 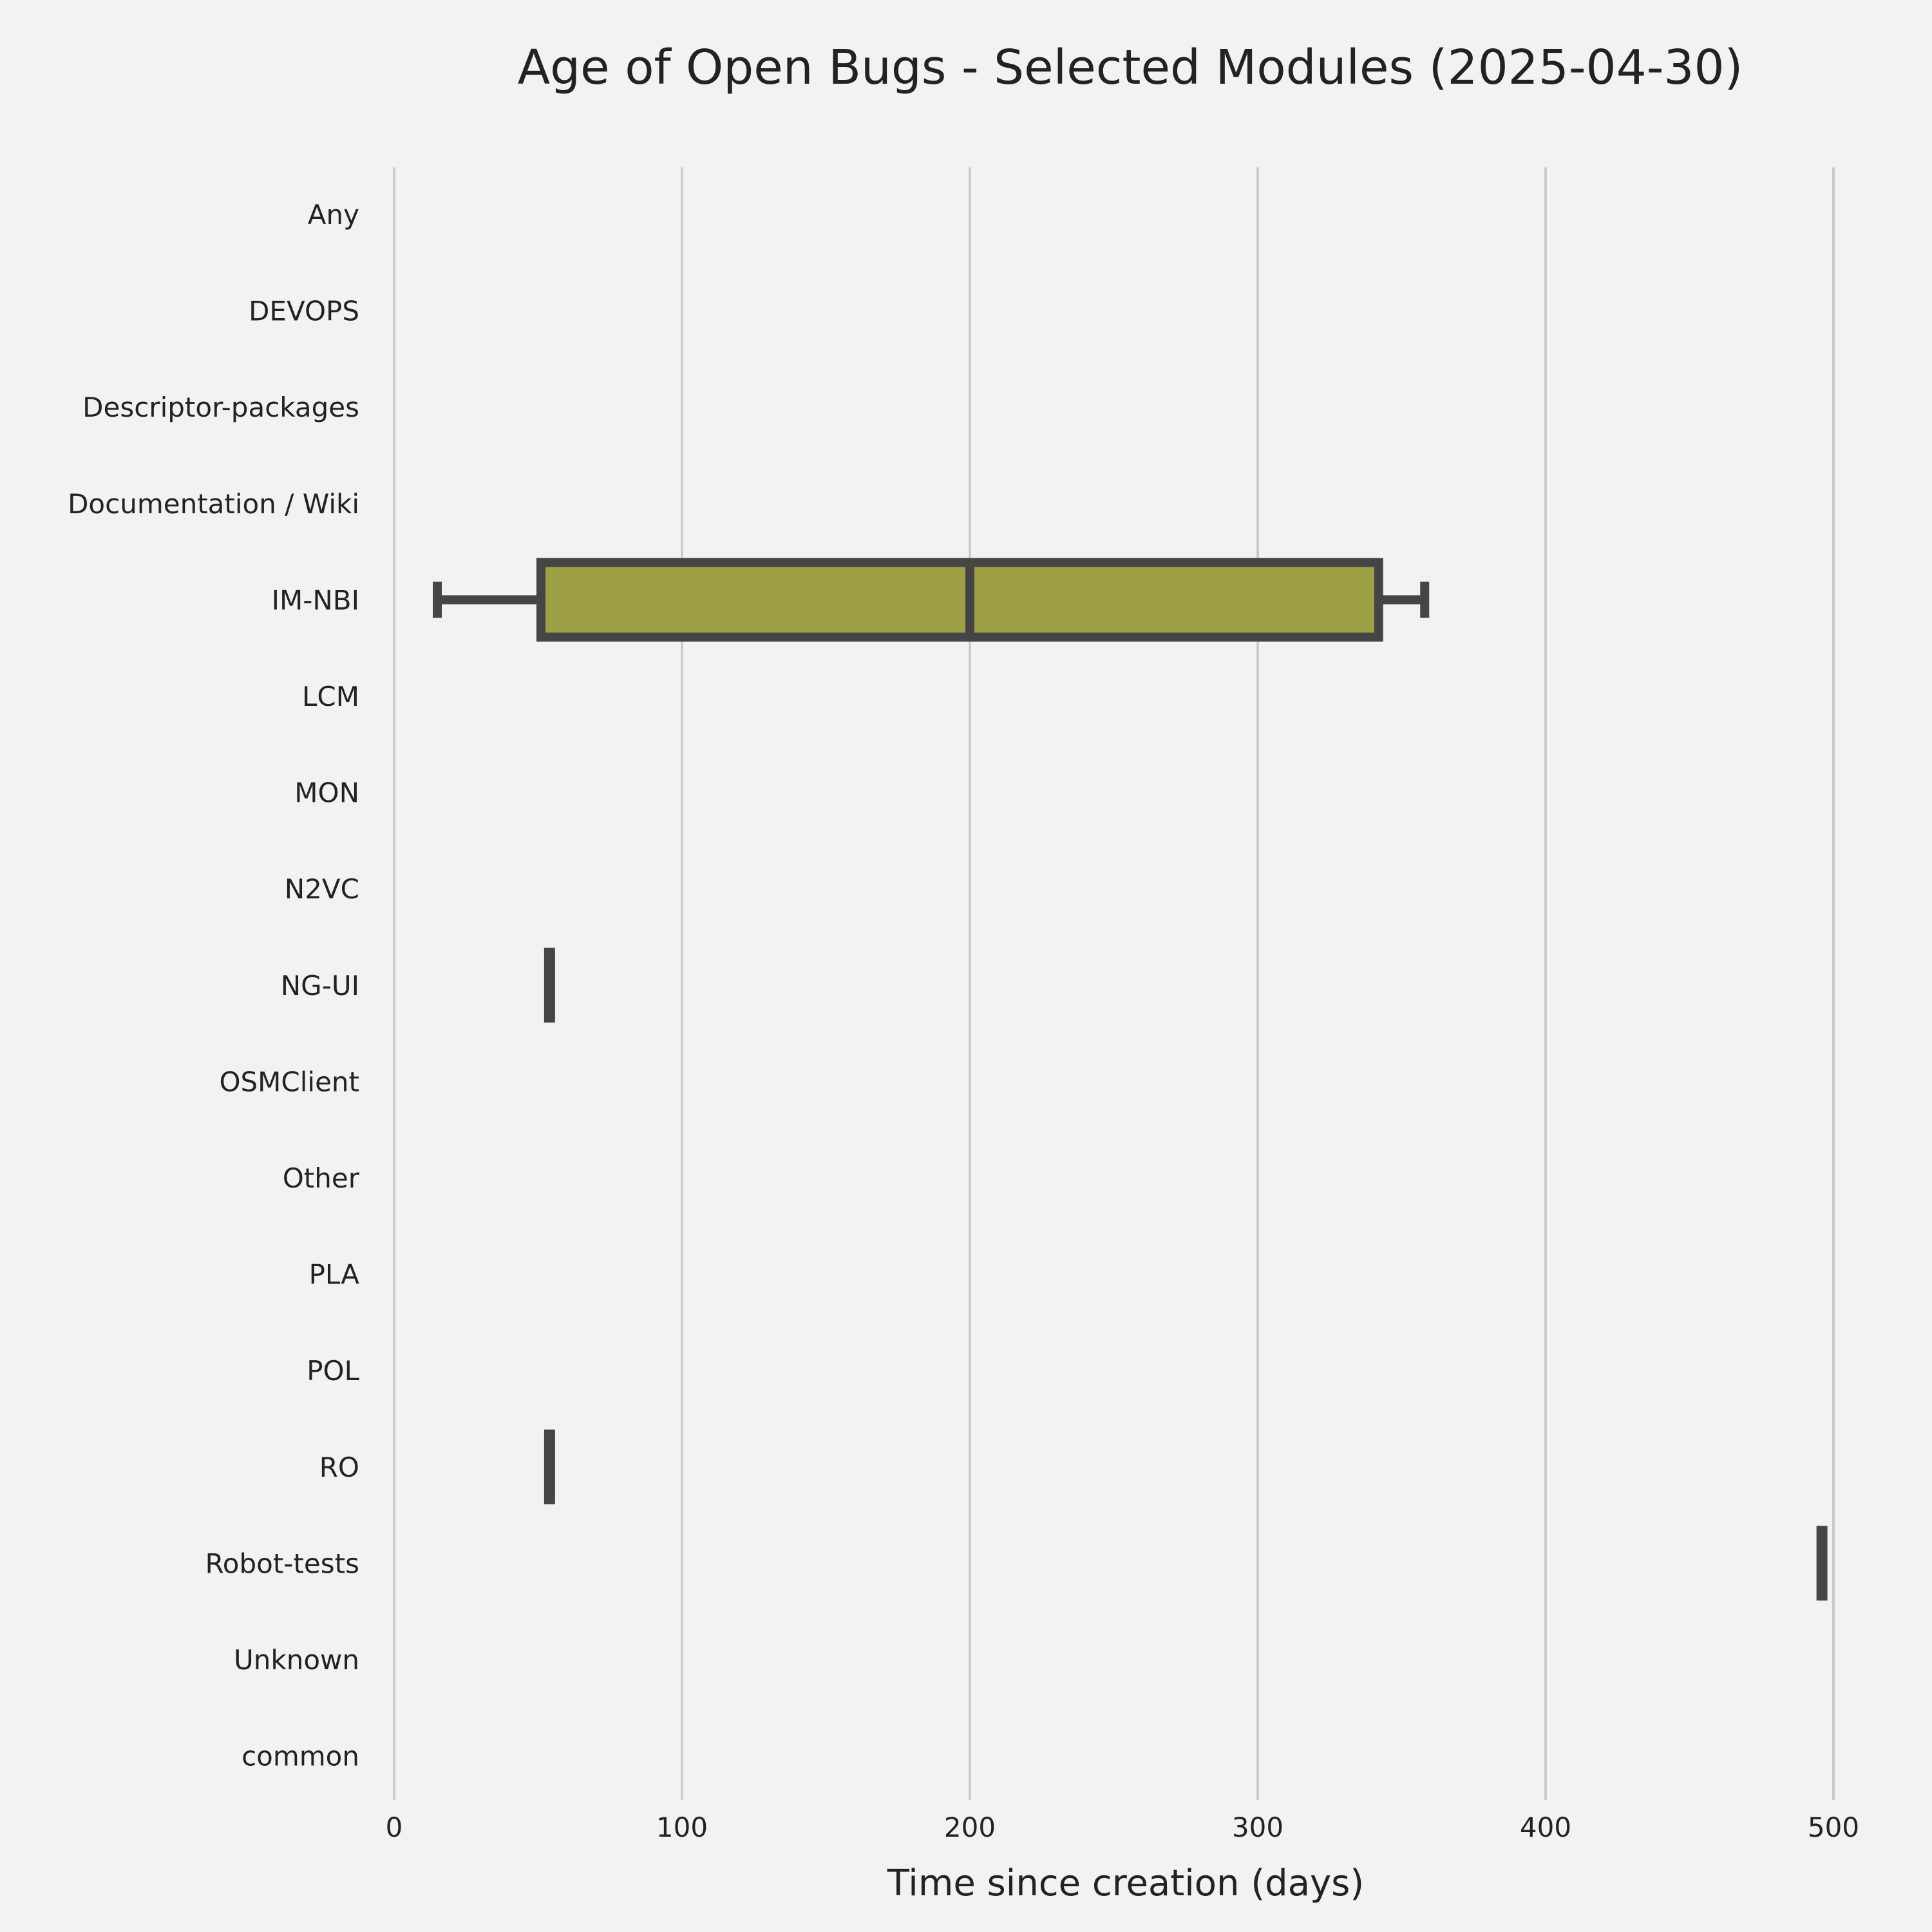 I want to click on y-tick-label: Any, so click(x=334, y=215).